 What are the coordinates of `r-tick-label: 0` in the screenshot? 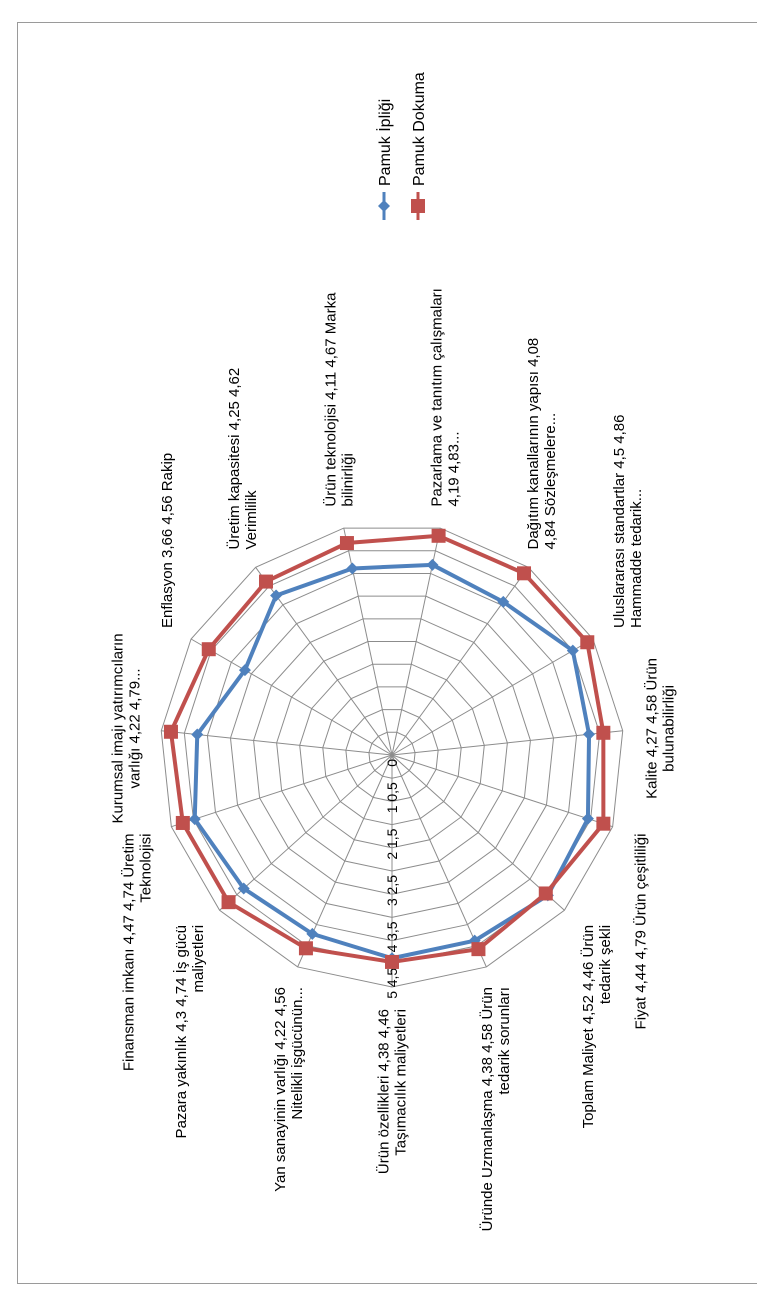 It's located at (392, 763).